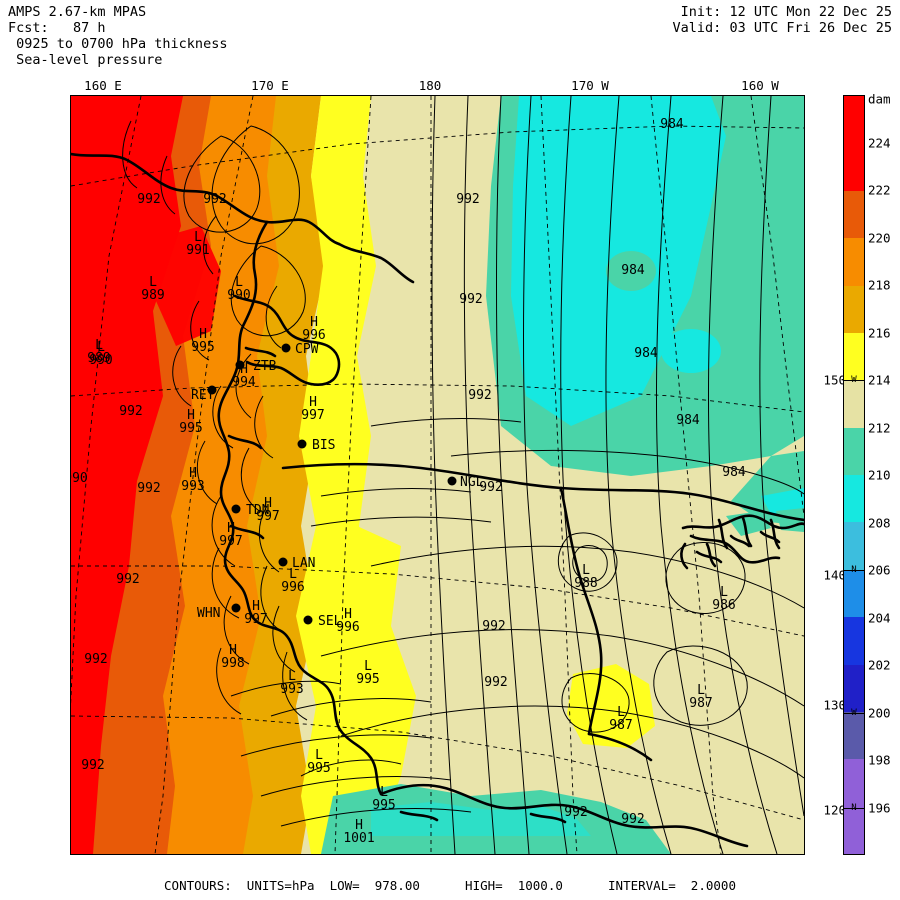 The height and width of the screenshot is (900, 900). I want to click on station-label: WHN, so click(209, 613).